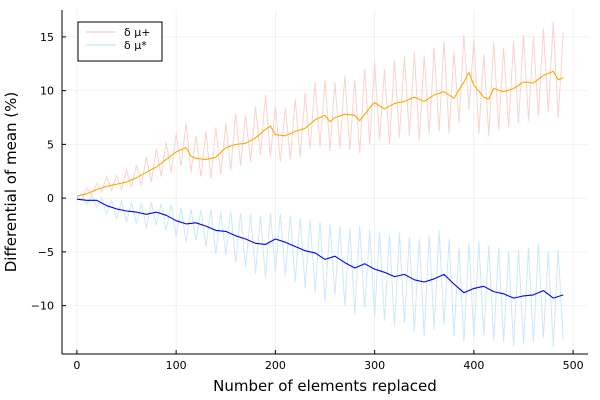 The image size is (600, 400). I want to click on y-axis-label: Differential of mean (%), so click(11, 182).